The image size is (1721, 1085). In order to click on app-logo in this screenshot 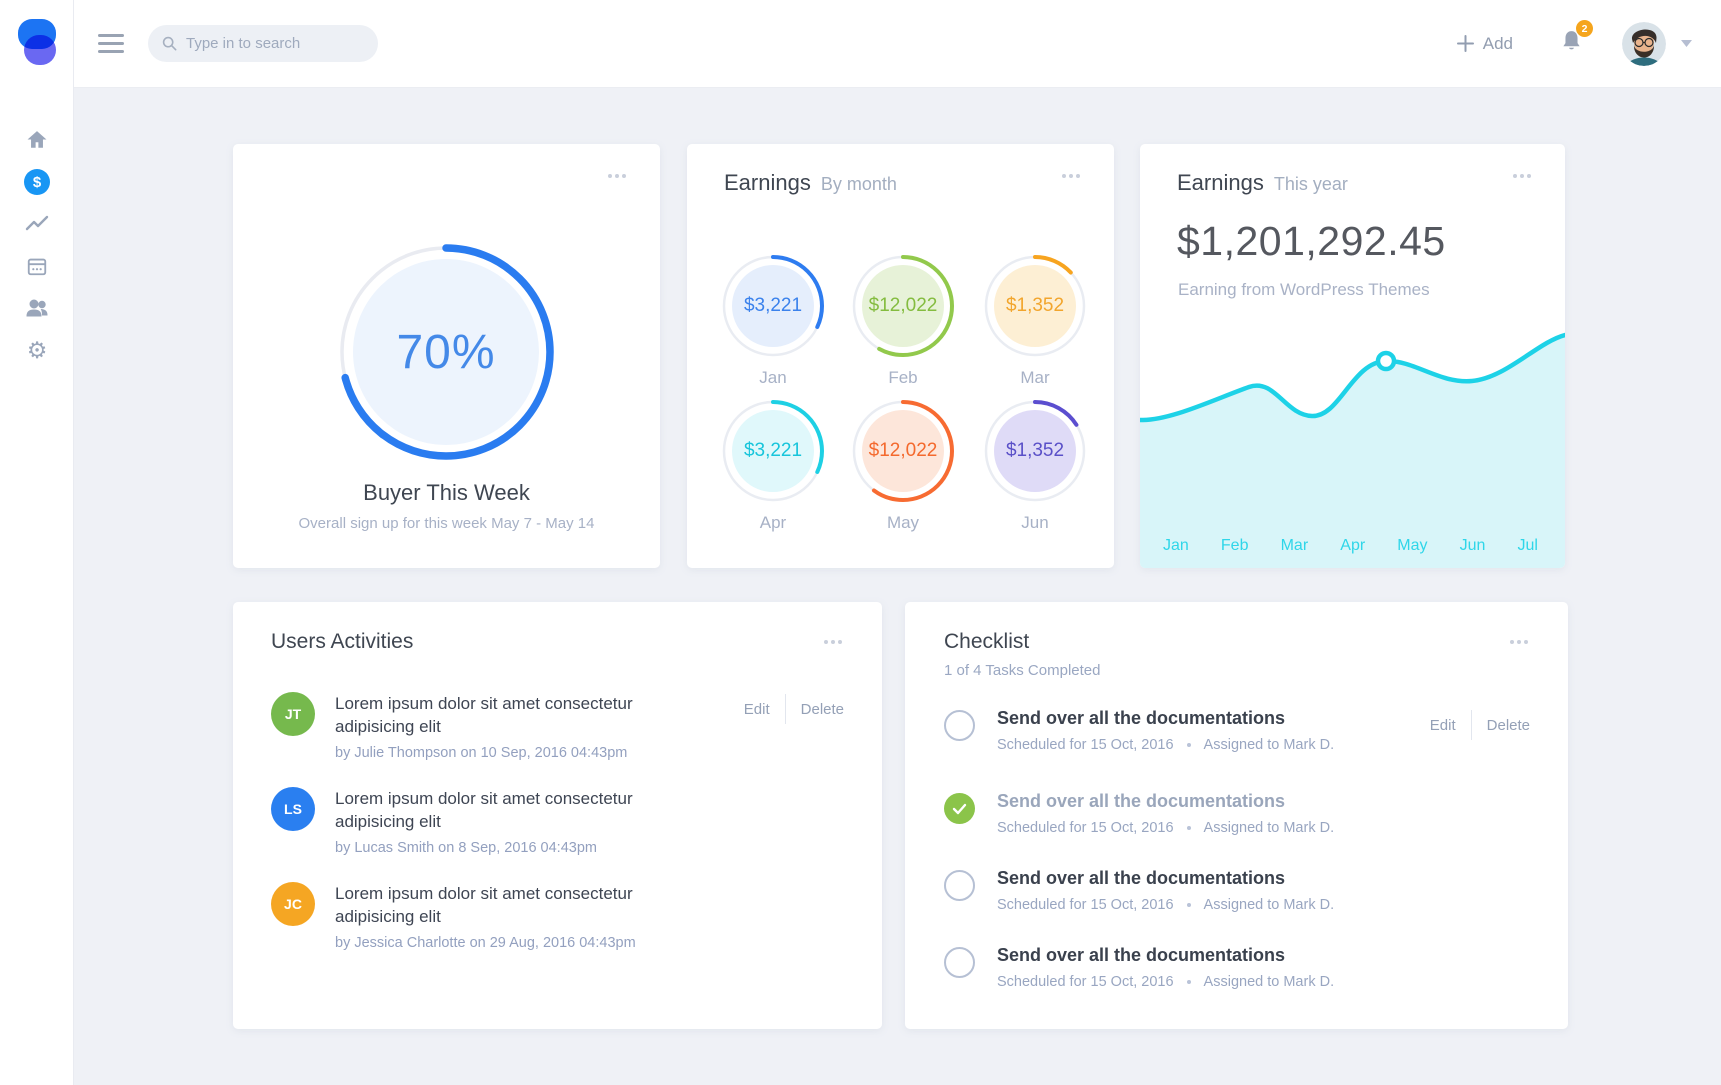, I will do `click(38, 41)`.